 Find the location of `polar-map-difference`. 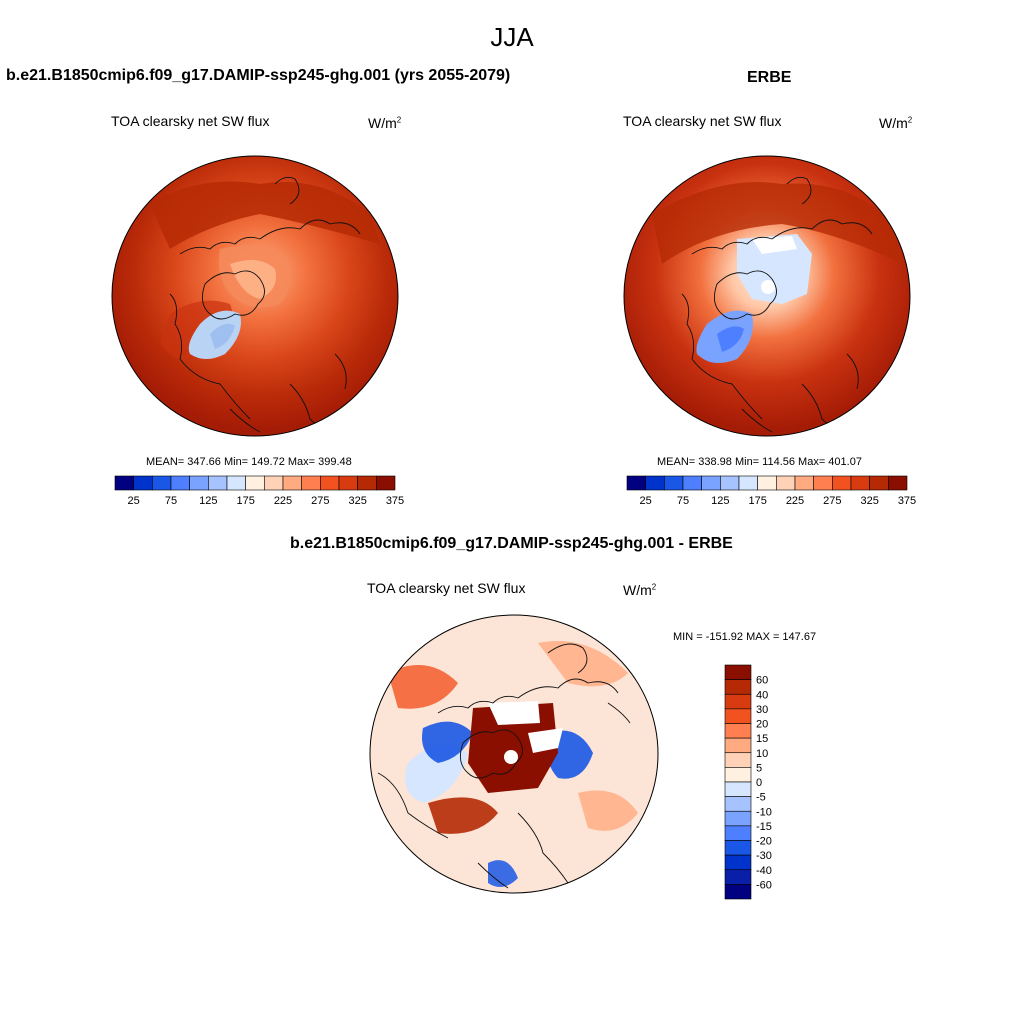

polar-map-difference is located at coordinates (514, 754).